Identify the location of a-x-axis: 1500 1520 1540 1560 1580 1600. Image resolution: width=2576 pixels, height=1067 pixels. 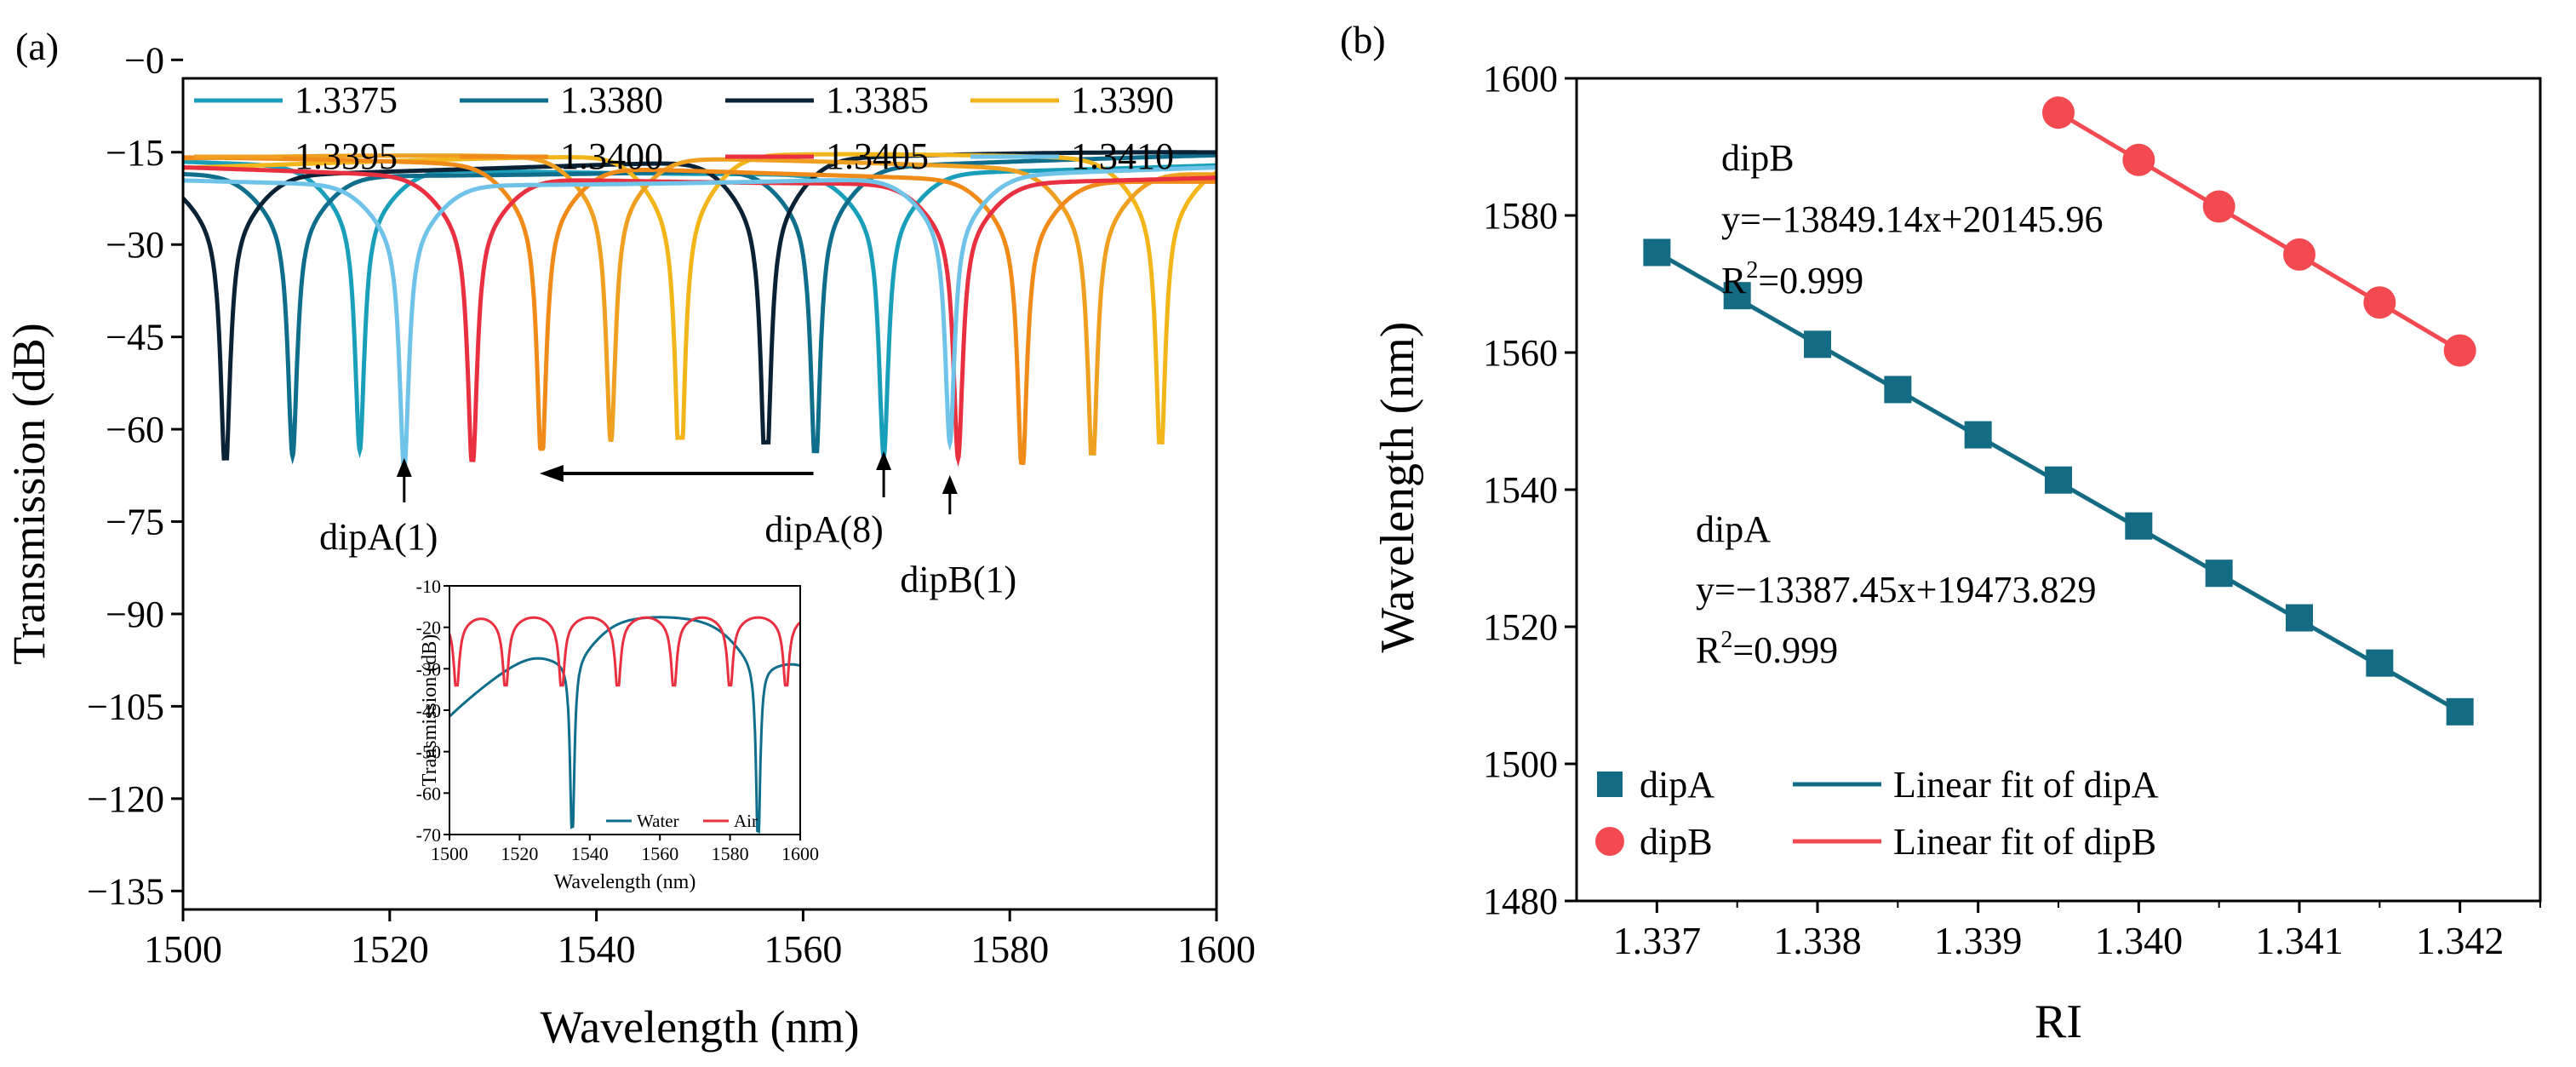
(700, 940).